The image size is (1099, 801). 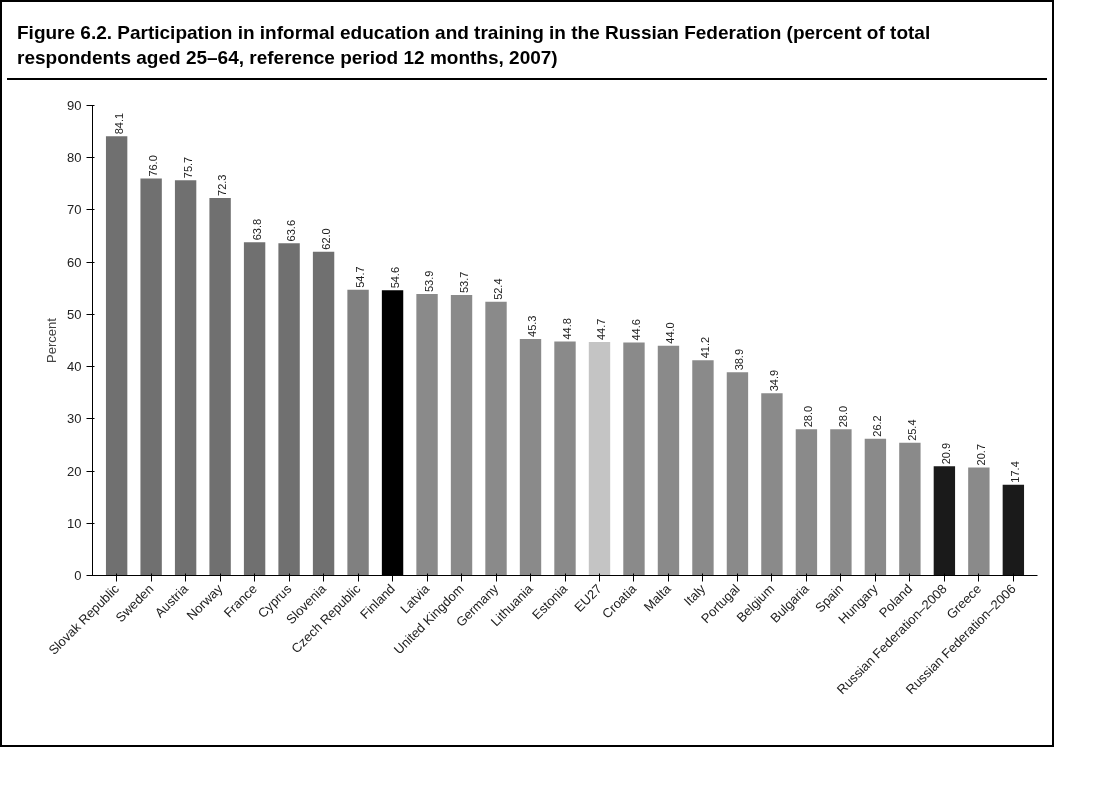 What do you see at coordinates (567, 329) in the screenshot?
I see `data-label: 44.8` at bounding box center [567, 329].